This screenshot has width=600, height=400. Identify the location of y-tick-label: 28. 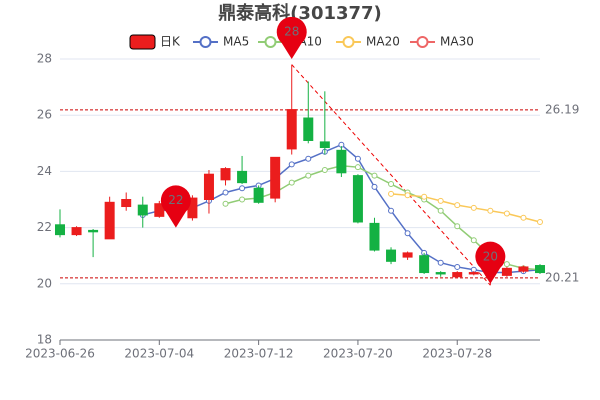
(44, 59).